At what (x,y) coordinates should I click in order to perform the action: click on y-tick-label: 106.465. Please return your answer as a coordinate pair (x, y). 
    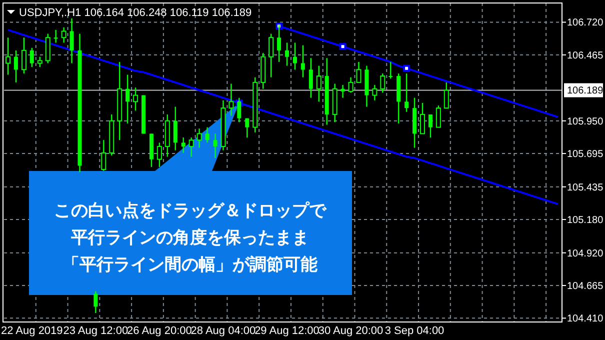
    Looking at the image, I should click on (585, 56).